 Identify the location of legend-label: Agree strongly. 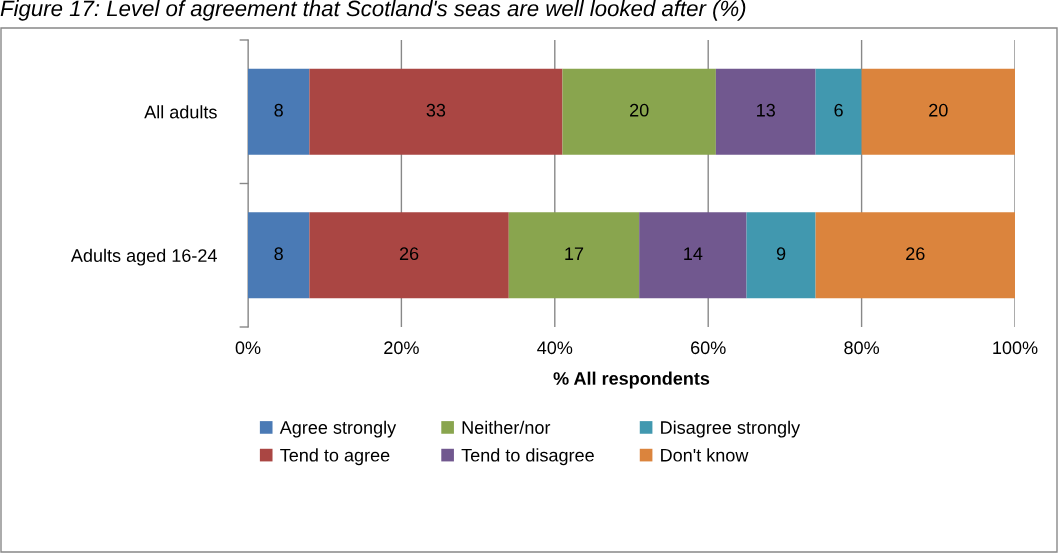
(338, 429).